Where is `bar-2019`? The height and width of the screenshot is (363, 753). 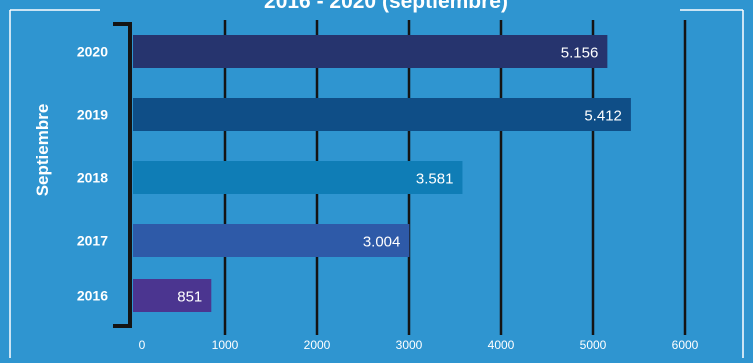 bar-2019 is located at coordinates (382, 114).